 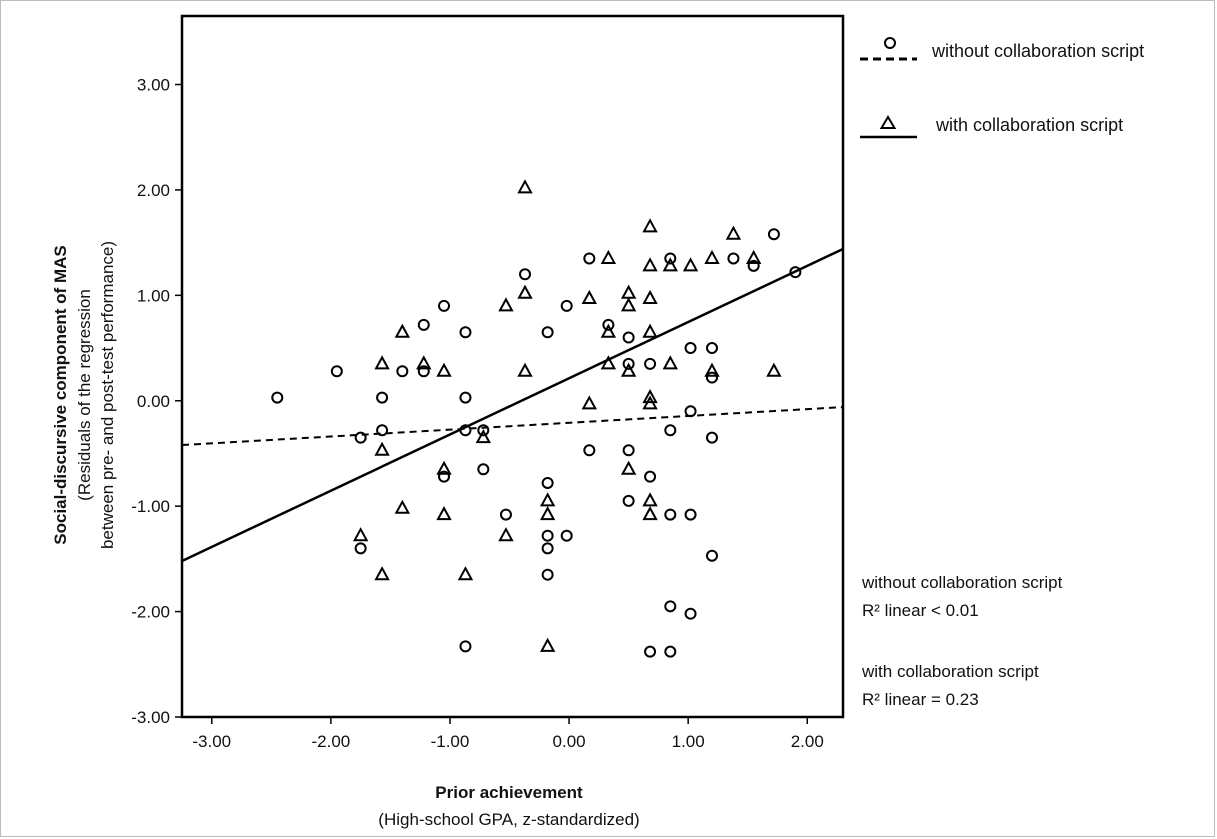 What do you see at coordinates (153, 85) in the screenshot?
I see `y-tick-label: 3.00` at bounding box center [153, 85].